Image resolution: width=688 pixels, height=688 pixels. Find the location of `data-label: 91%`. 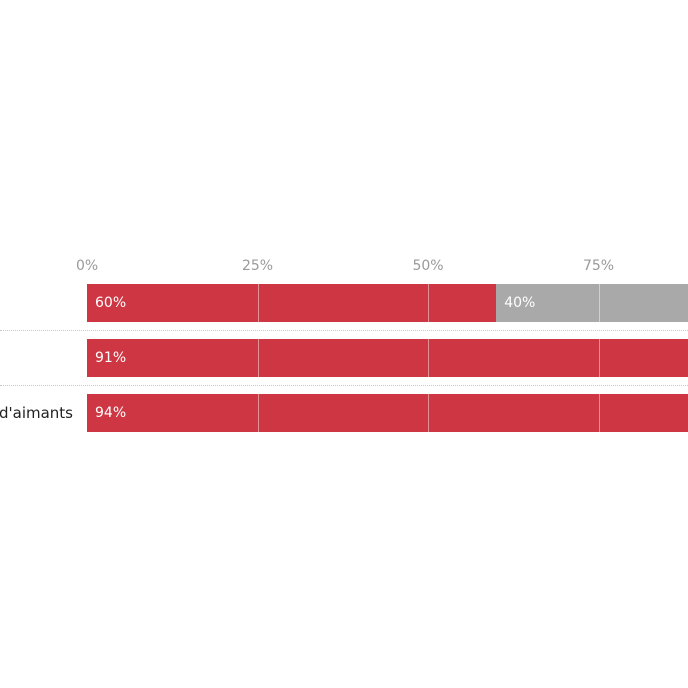

data-label: 91% is located at coordinates (111, 358).